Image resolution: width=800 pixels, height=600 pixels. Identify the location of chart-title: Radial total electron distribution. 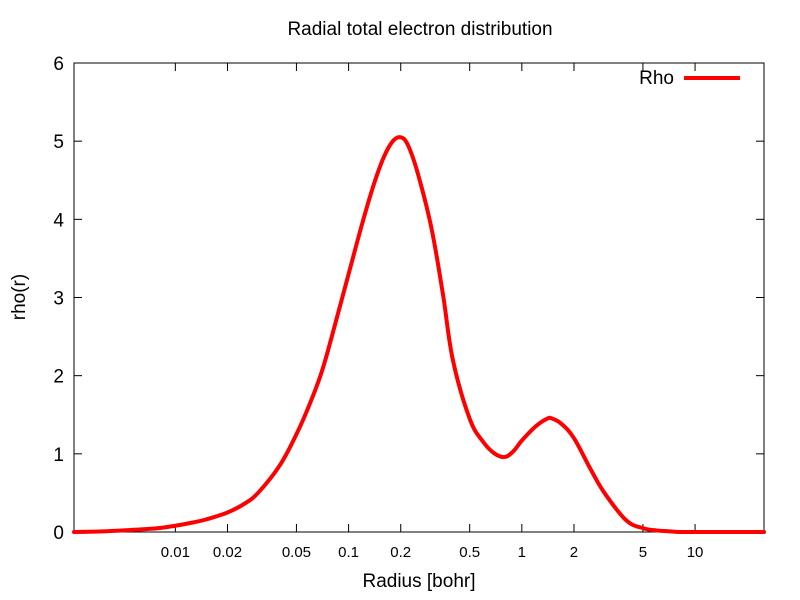
(419, 29).